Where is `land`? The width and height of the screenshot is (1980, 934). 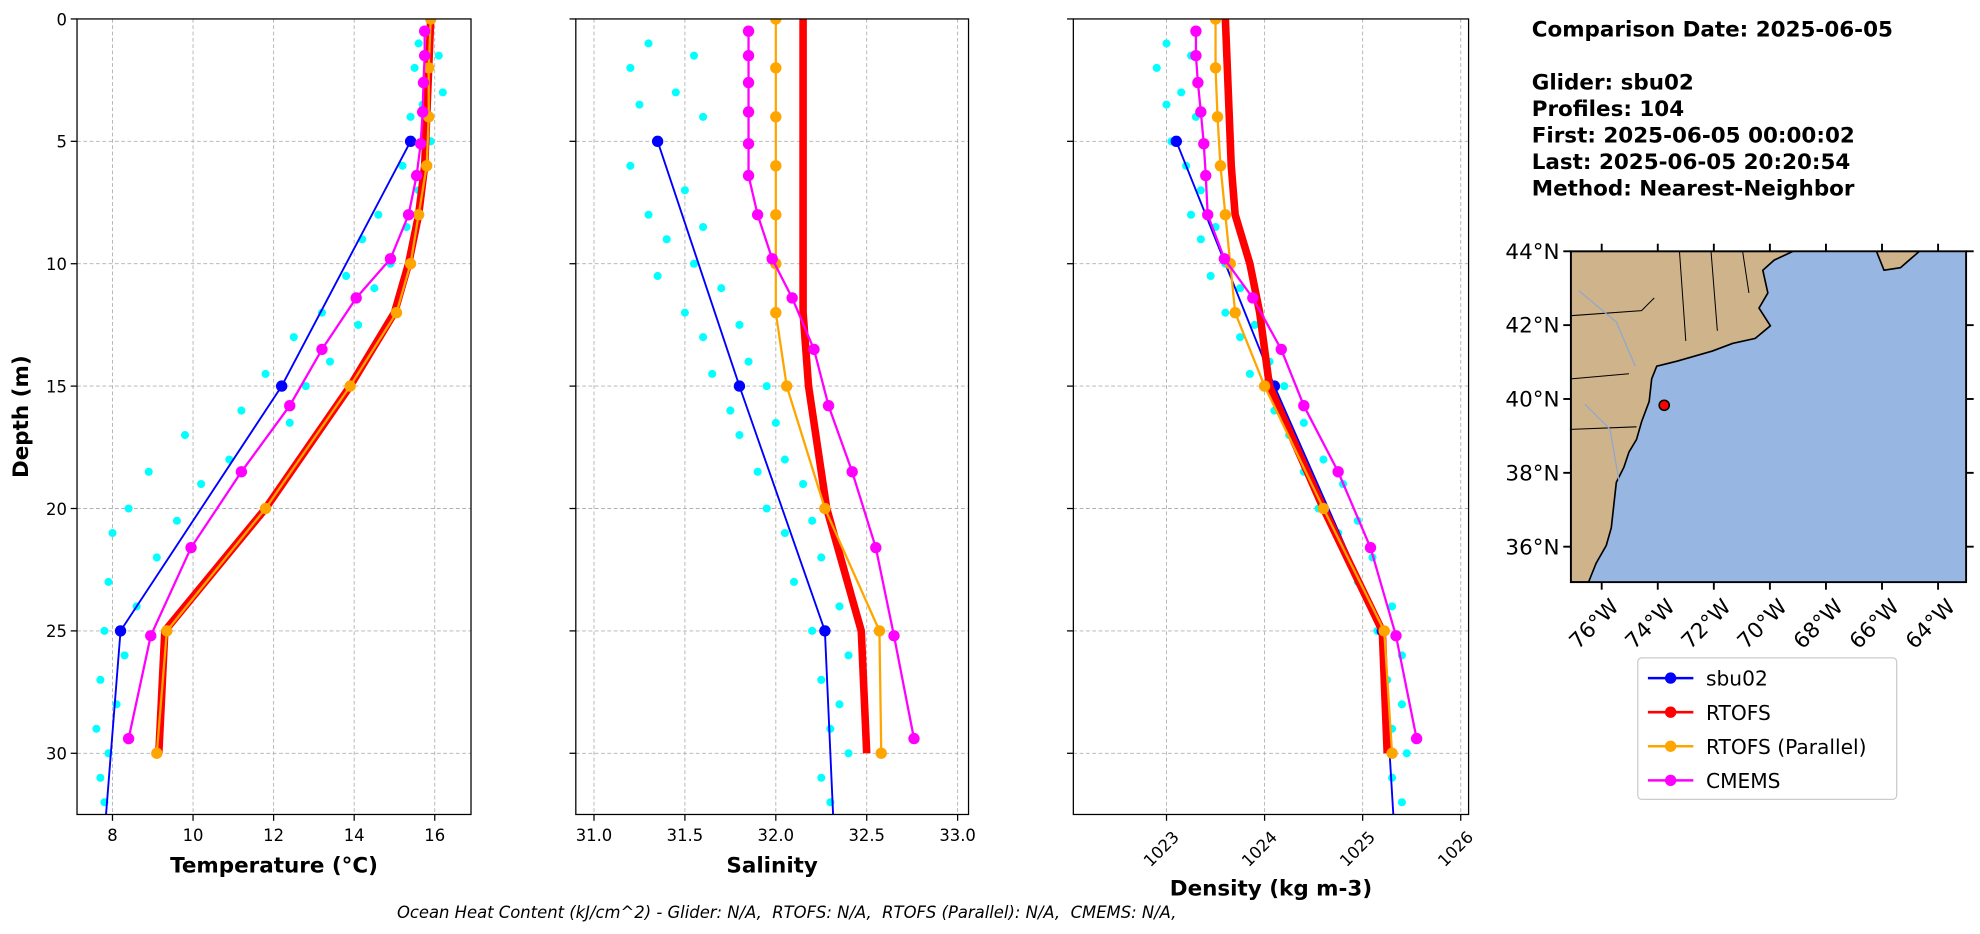 land is located at coordinates (1682, 417).